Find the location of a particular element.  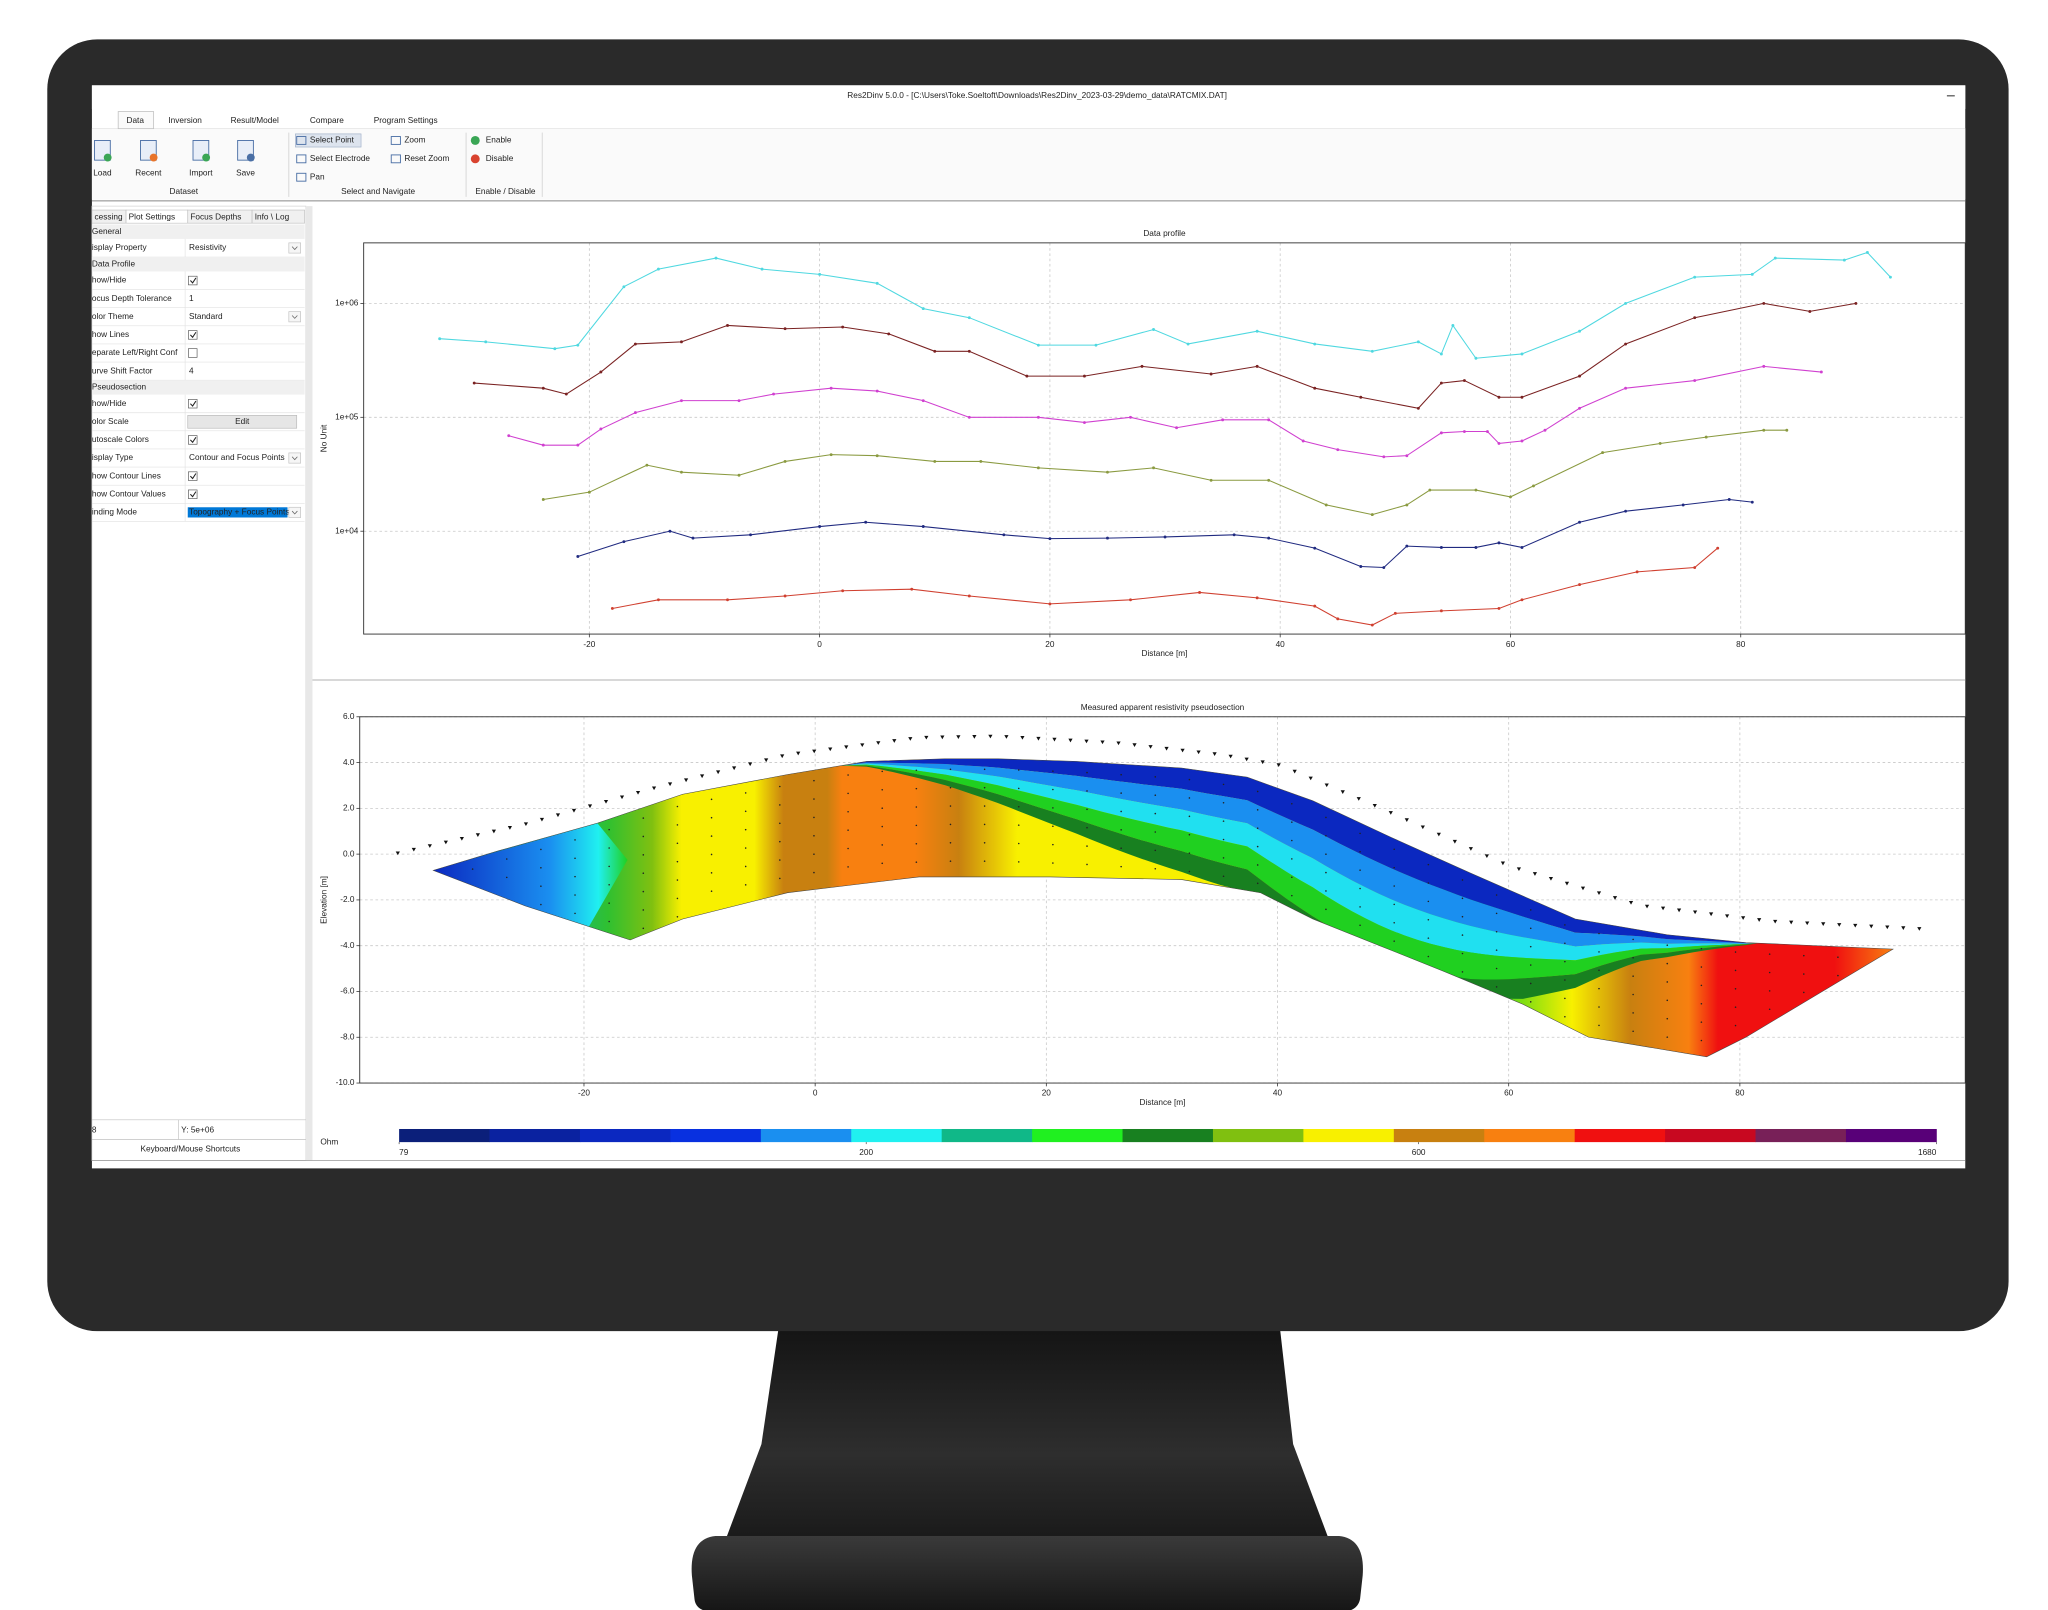

panel-tab-label: Plot Settings is located at coordinates (152, 216).